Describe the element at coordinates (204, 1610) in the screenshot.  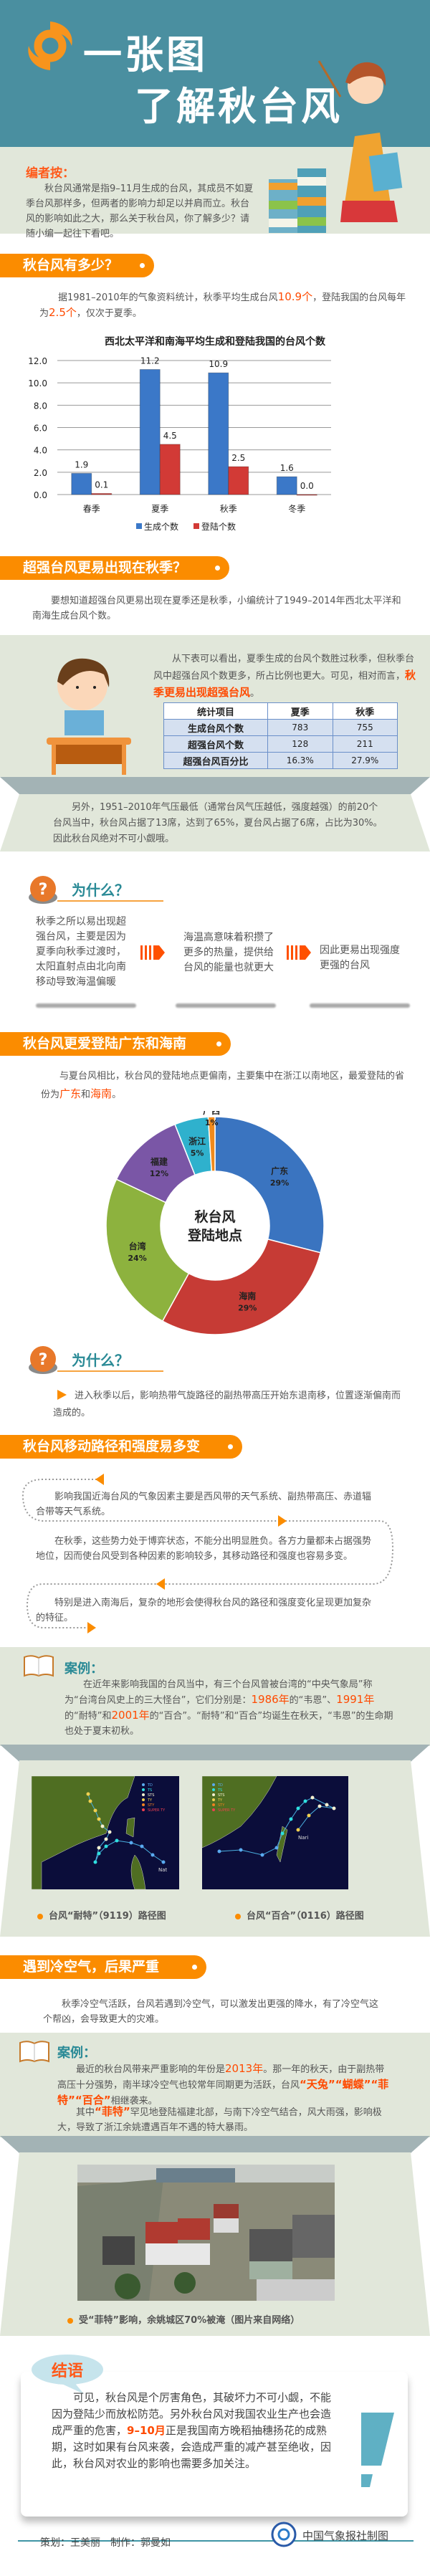
I see `flow-text-3: 特别是进入南海后，复杂的地形会使得秋台风的路径和强度变化呈现更加复杂的特征。` at that location.